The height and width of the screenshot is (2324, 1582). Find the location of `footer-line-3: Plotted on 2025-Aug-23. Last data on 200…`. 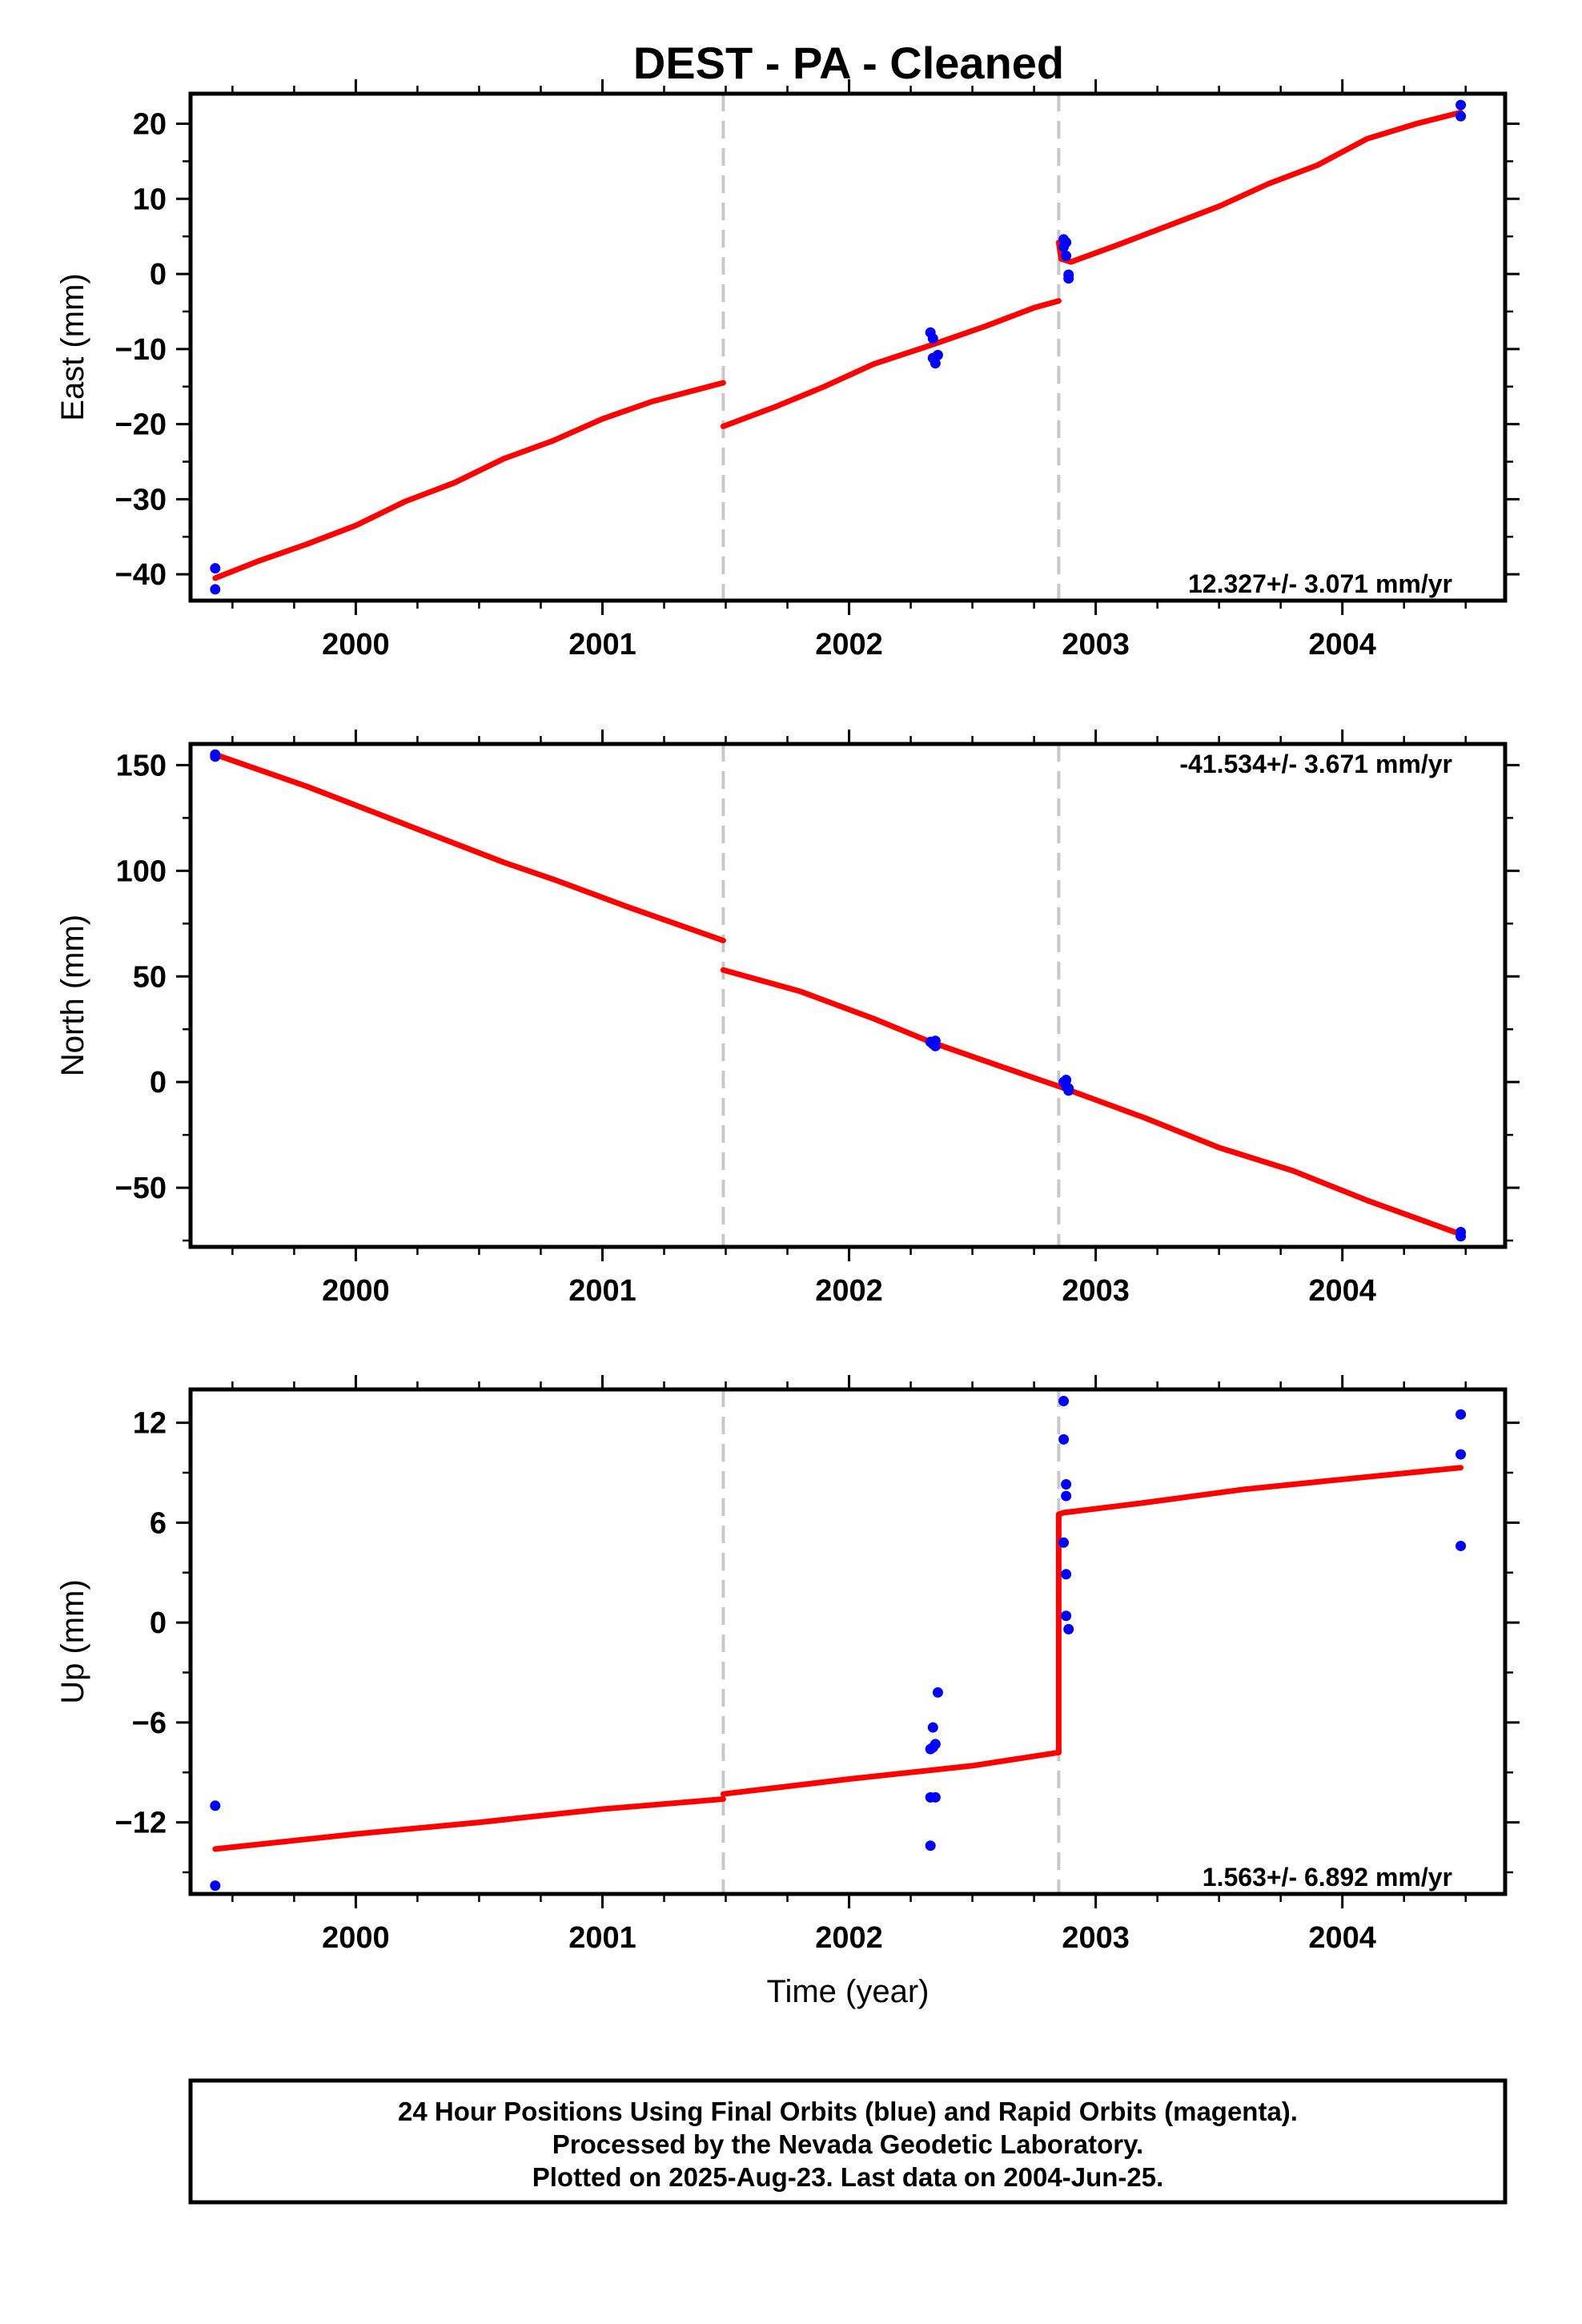

footer-line-3: Plotted on 2025-Aug-23. Last data on 200… is located at coordinates (848, 2177).